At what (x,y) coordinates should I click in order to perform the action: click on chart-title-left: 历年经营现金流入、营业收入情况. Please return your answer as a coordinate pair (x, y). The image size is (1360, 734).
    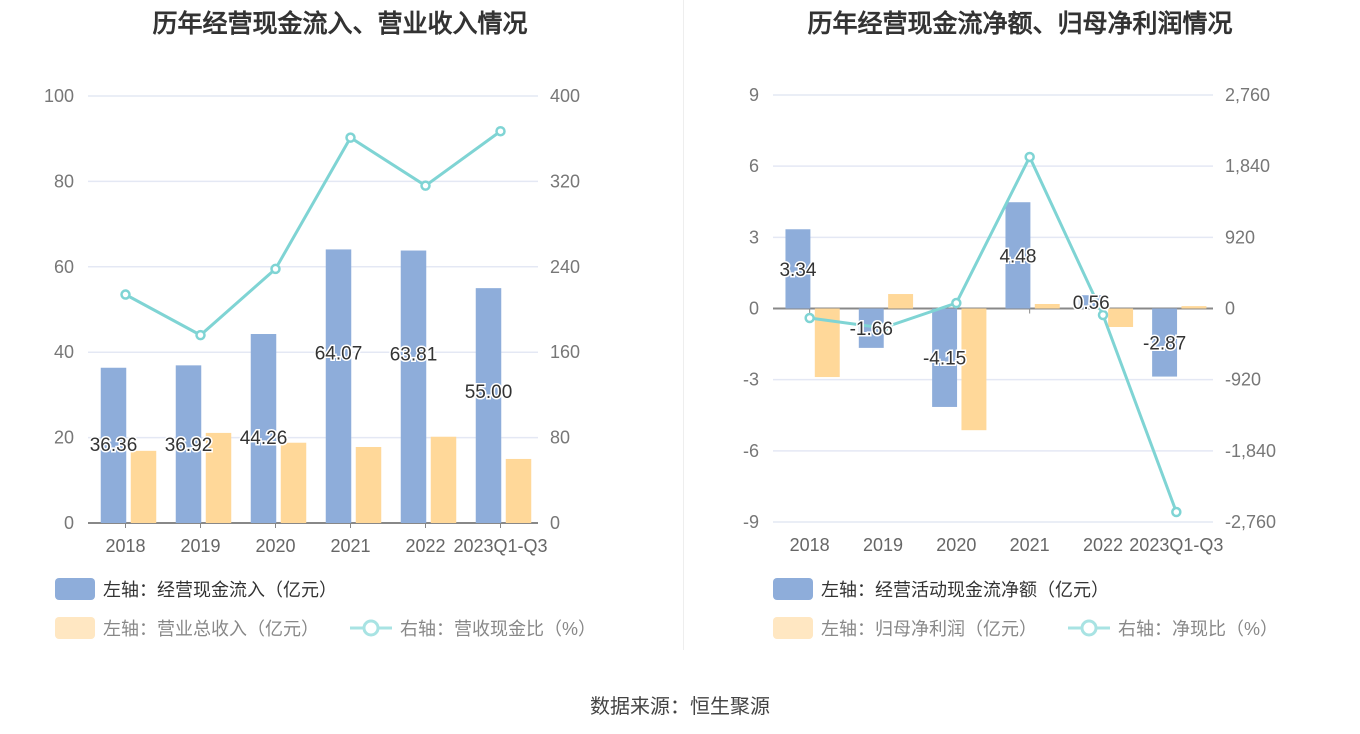
    Looking at the image, I should click on (340, 24).